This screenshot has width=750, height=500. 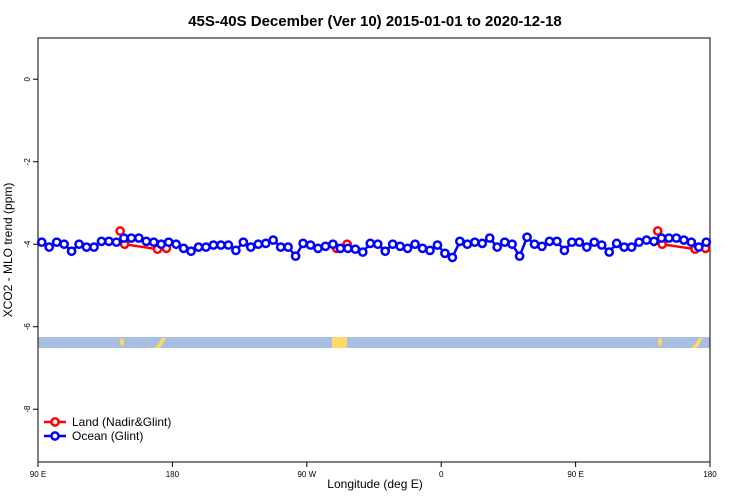 I want to click on y-tick-label: -8, so click(x=27, y=409).